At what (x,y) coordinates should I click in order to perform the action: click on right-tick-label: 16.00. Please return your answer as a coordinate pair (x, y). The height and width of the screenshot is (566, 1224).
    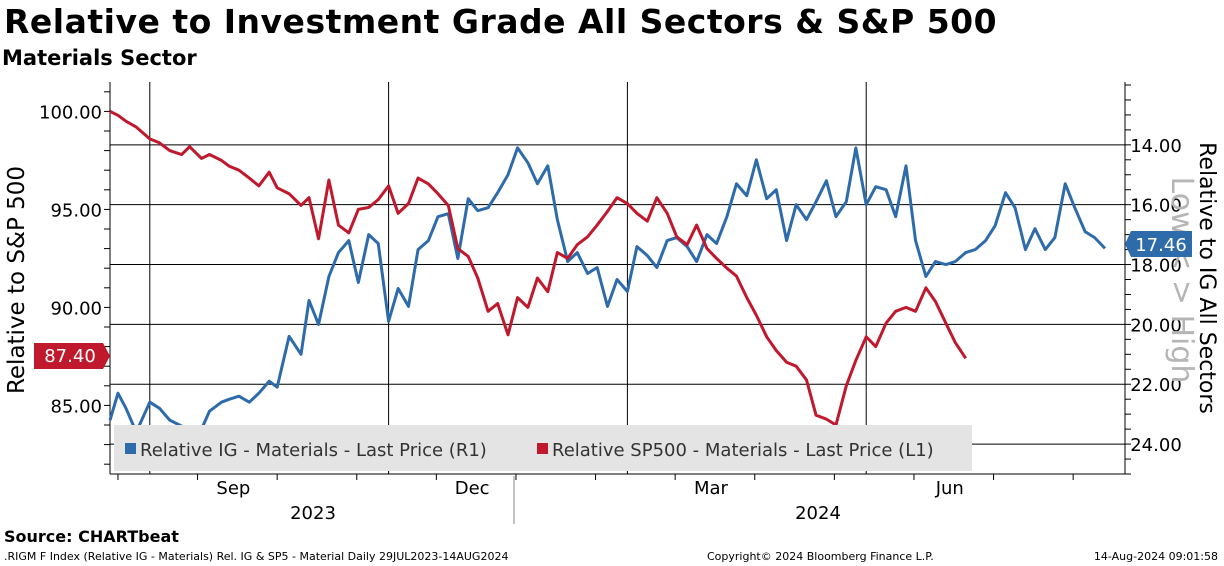
    Looking at the image, I should click on (1156, 206).